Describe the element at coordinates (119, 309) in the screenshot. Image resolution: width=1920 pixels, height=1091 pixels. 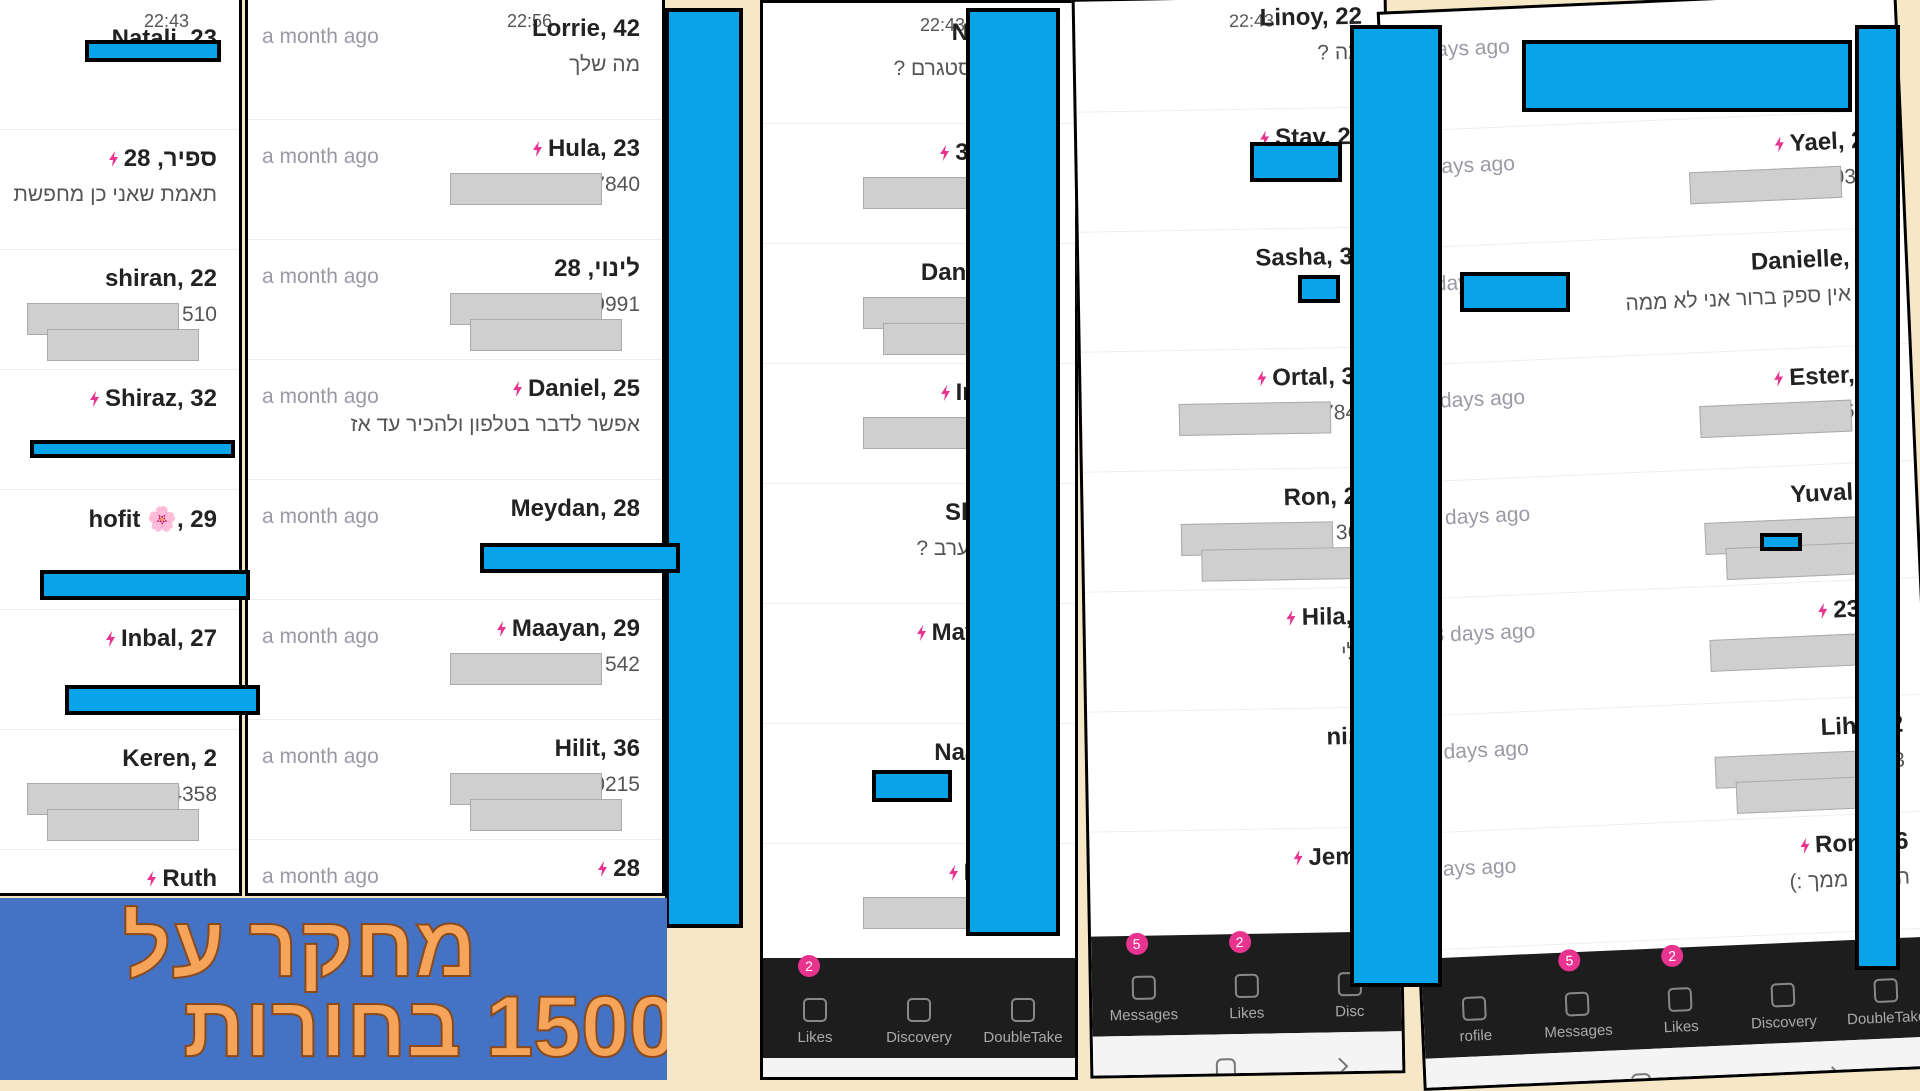
I see `conversation-row: shiran, 22 510` at that location.